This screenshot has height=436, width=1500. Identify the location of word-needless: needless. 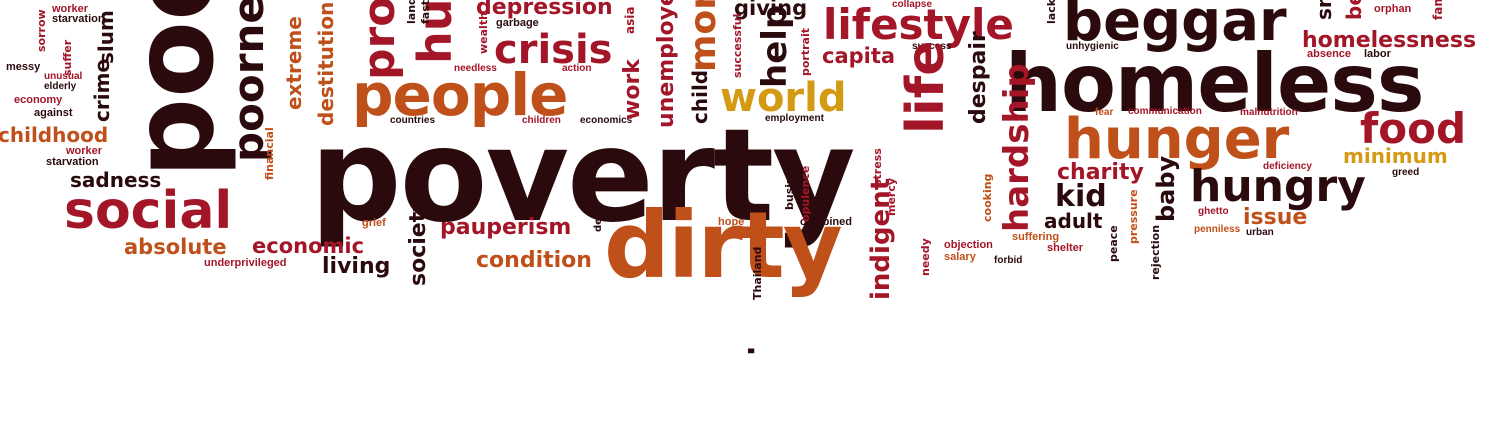
(475, 68).